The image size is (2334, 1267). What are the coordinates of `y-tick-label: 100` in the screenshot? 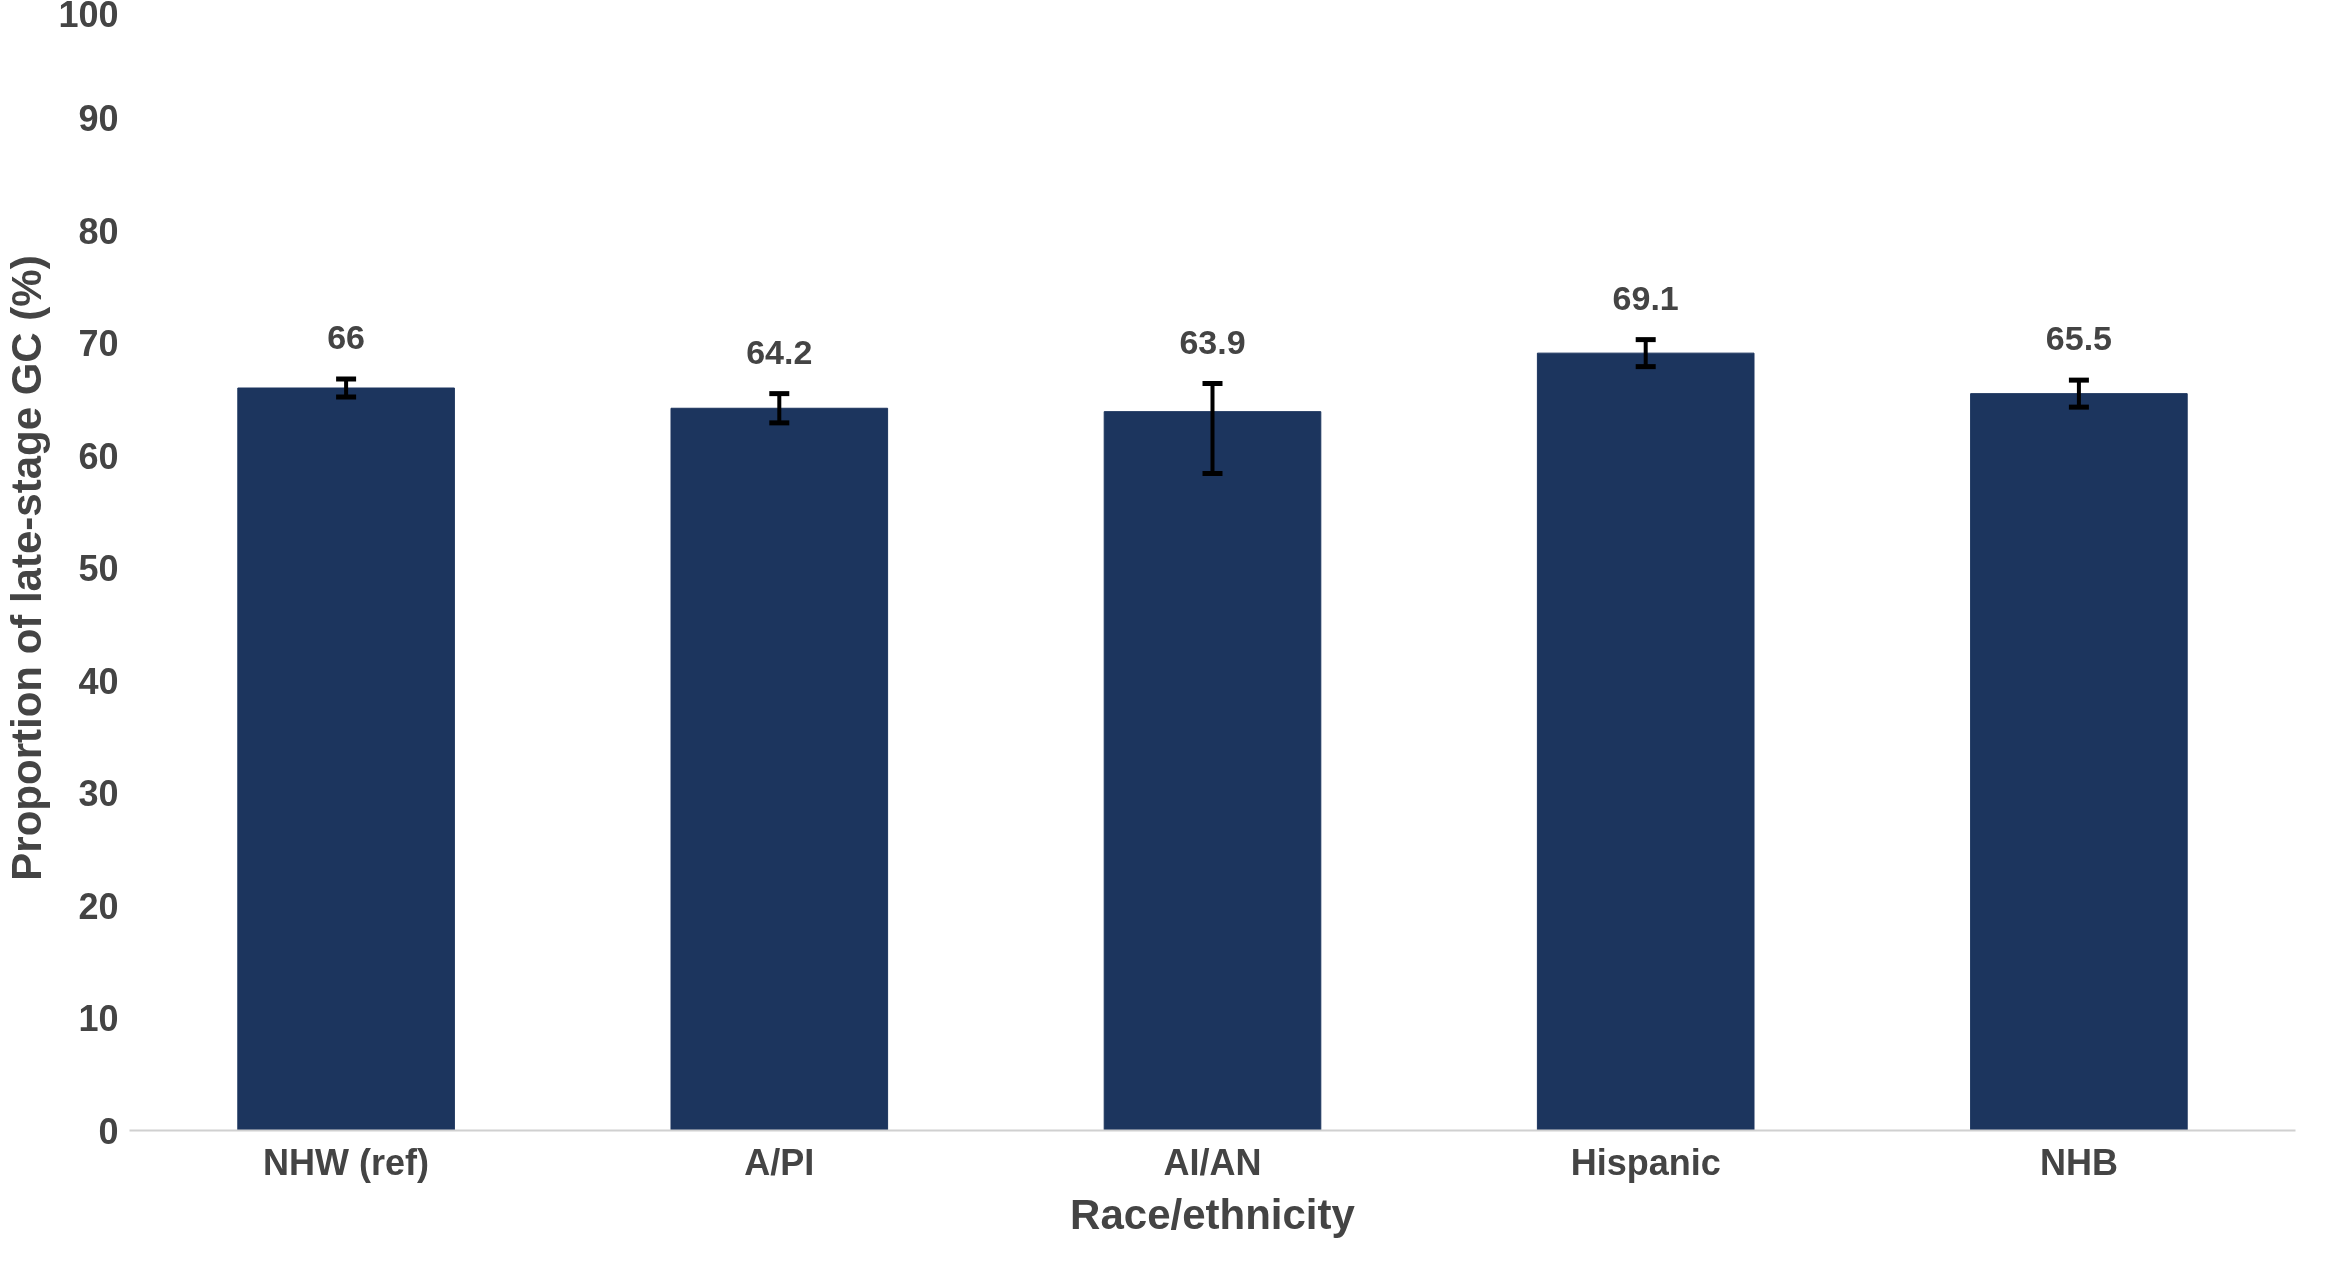 It's located at (88, 17).